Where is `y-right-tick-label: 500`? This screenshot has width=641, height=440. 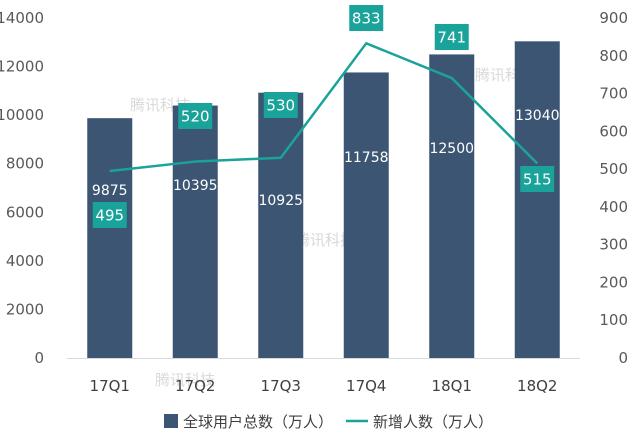 y-right-tick-label: 500 is located at coordinates (613, 169).